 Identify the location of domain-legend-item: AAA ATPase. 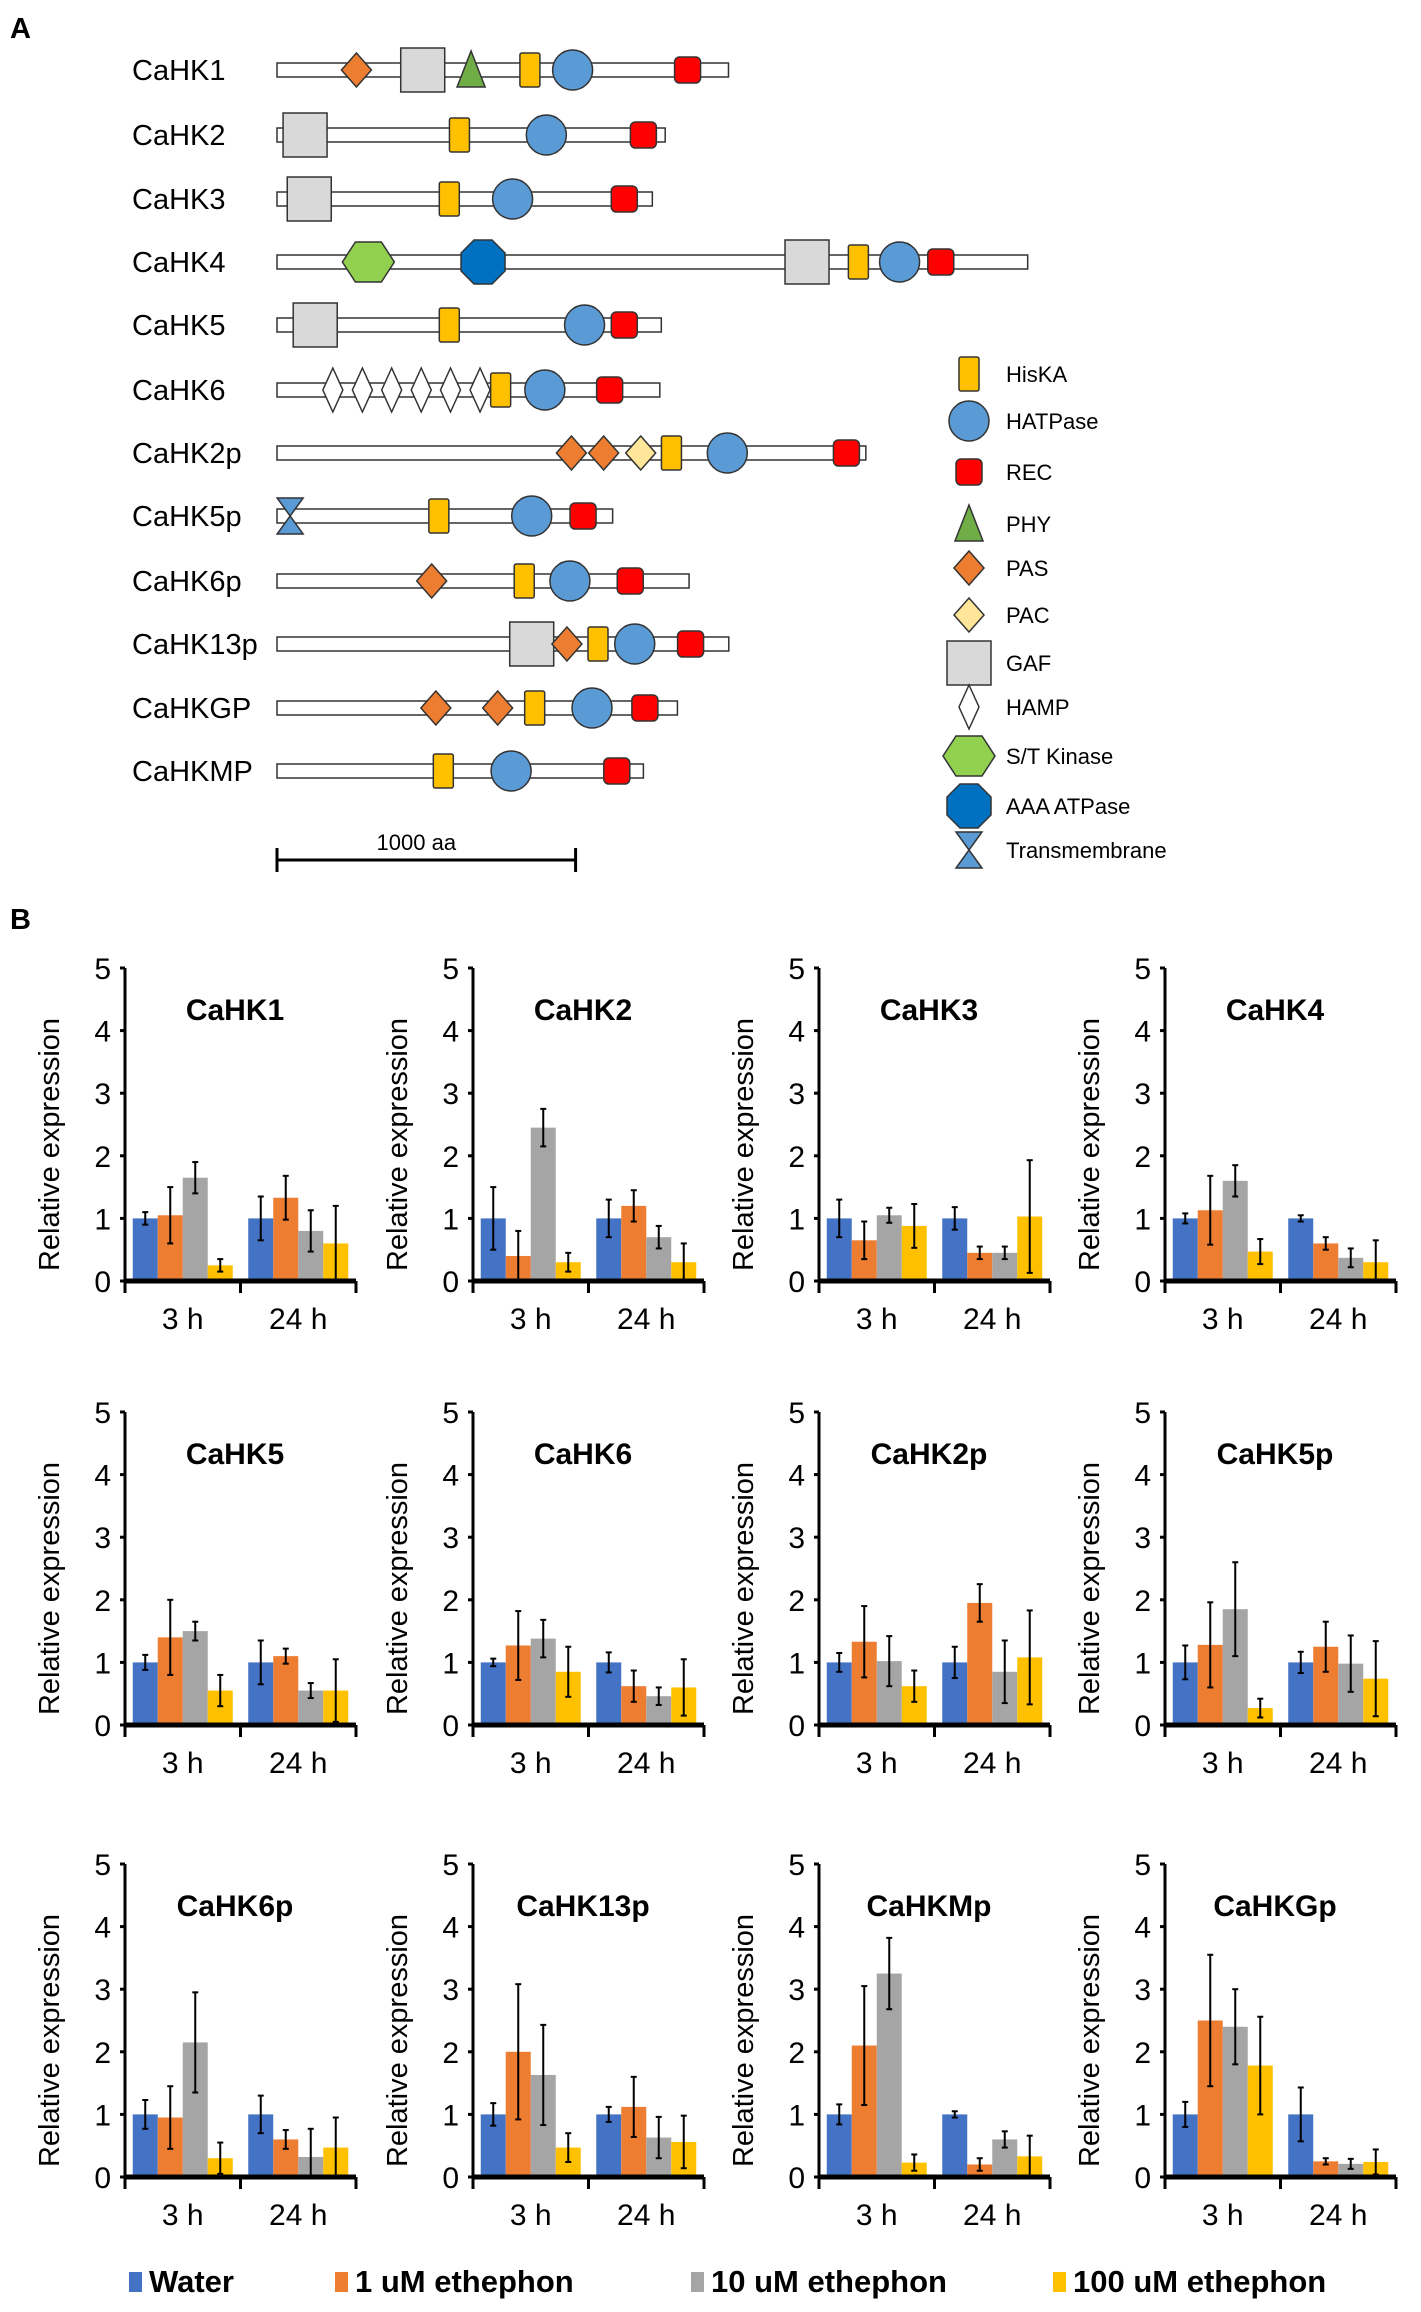
(1038, 806).